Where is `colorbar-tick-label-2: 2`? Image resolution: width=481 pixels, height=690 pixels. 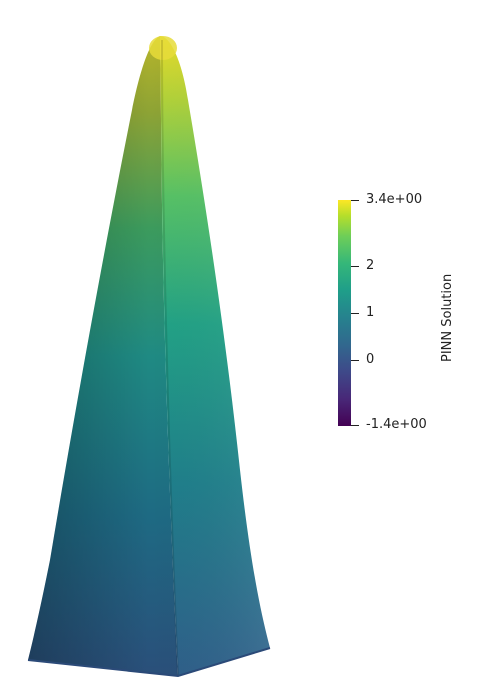 colorbar-tick-label-2: 2 is located at coordinates (370, 265).